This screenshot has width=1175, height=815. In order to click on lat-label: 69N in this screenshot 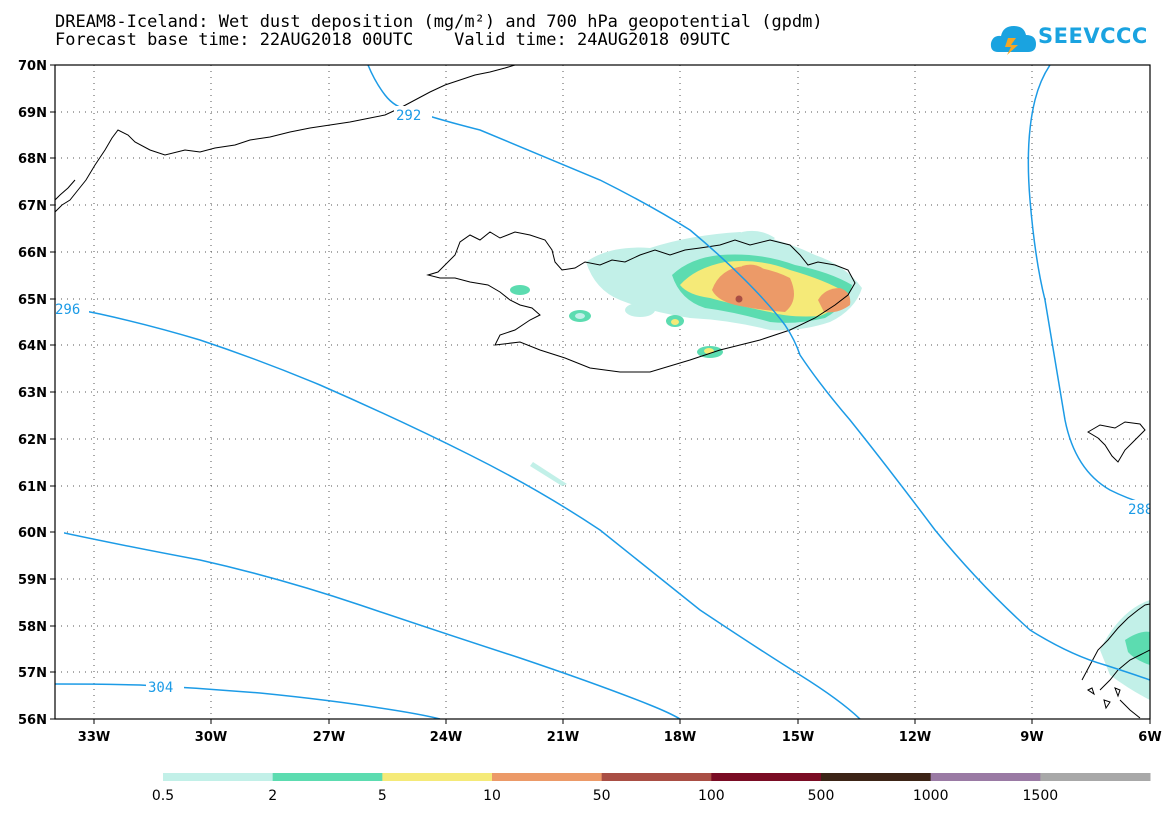, I will do `click(32, 113)`.